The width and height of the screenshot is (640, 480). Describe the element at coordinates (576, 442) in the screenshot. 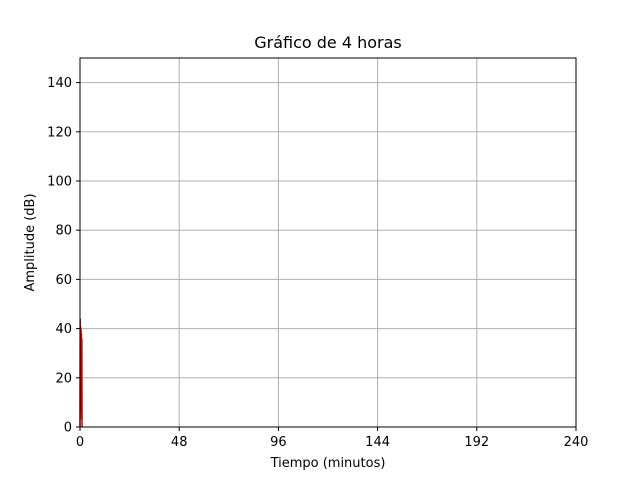

I see `x-tick-label: 240` at that location.